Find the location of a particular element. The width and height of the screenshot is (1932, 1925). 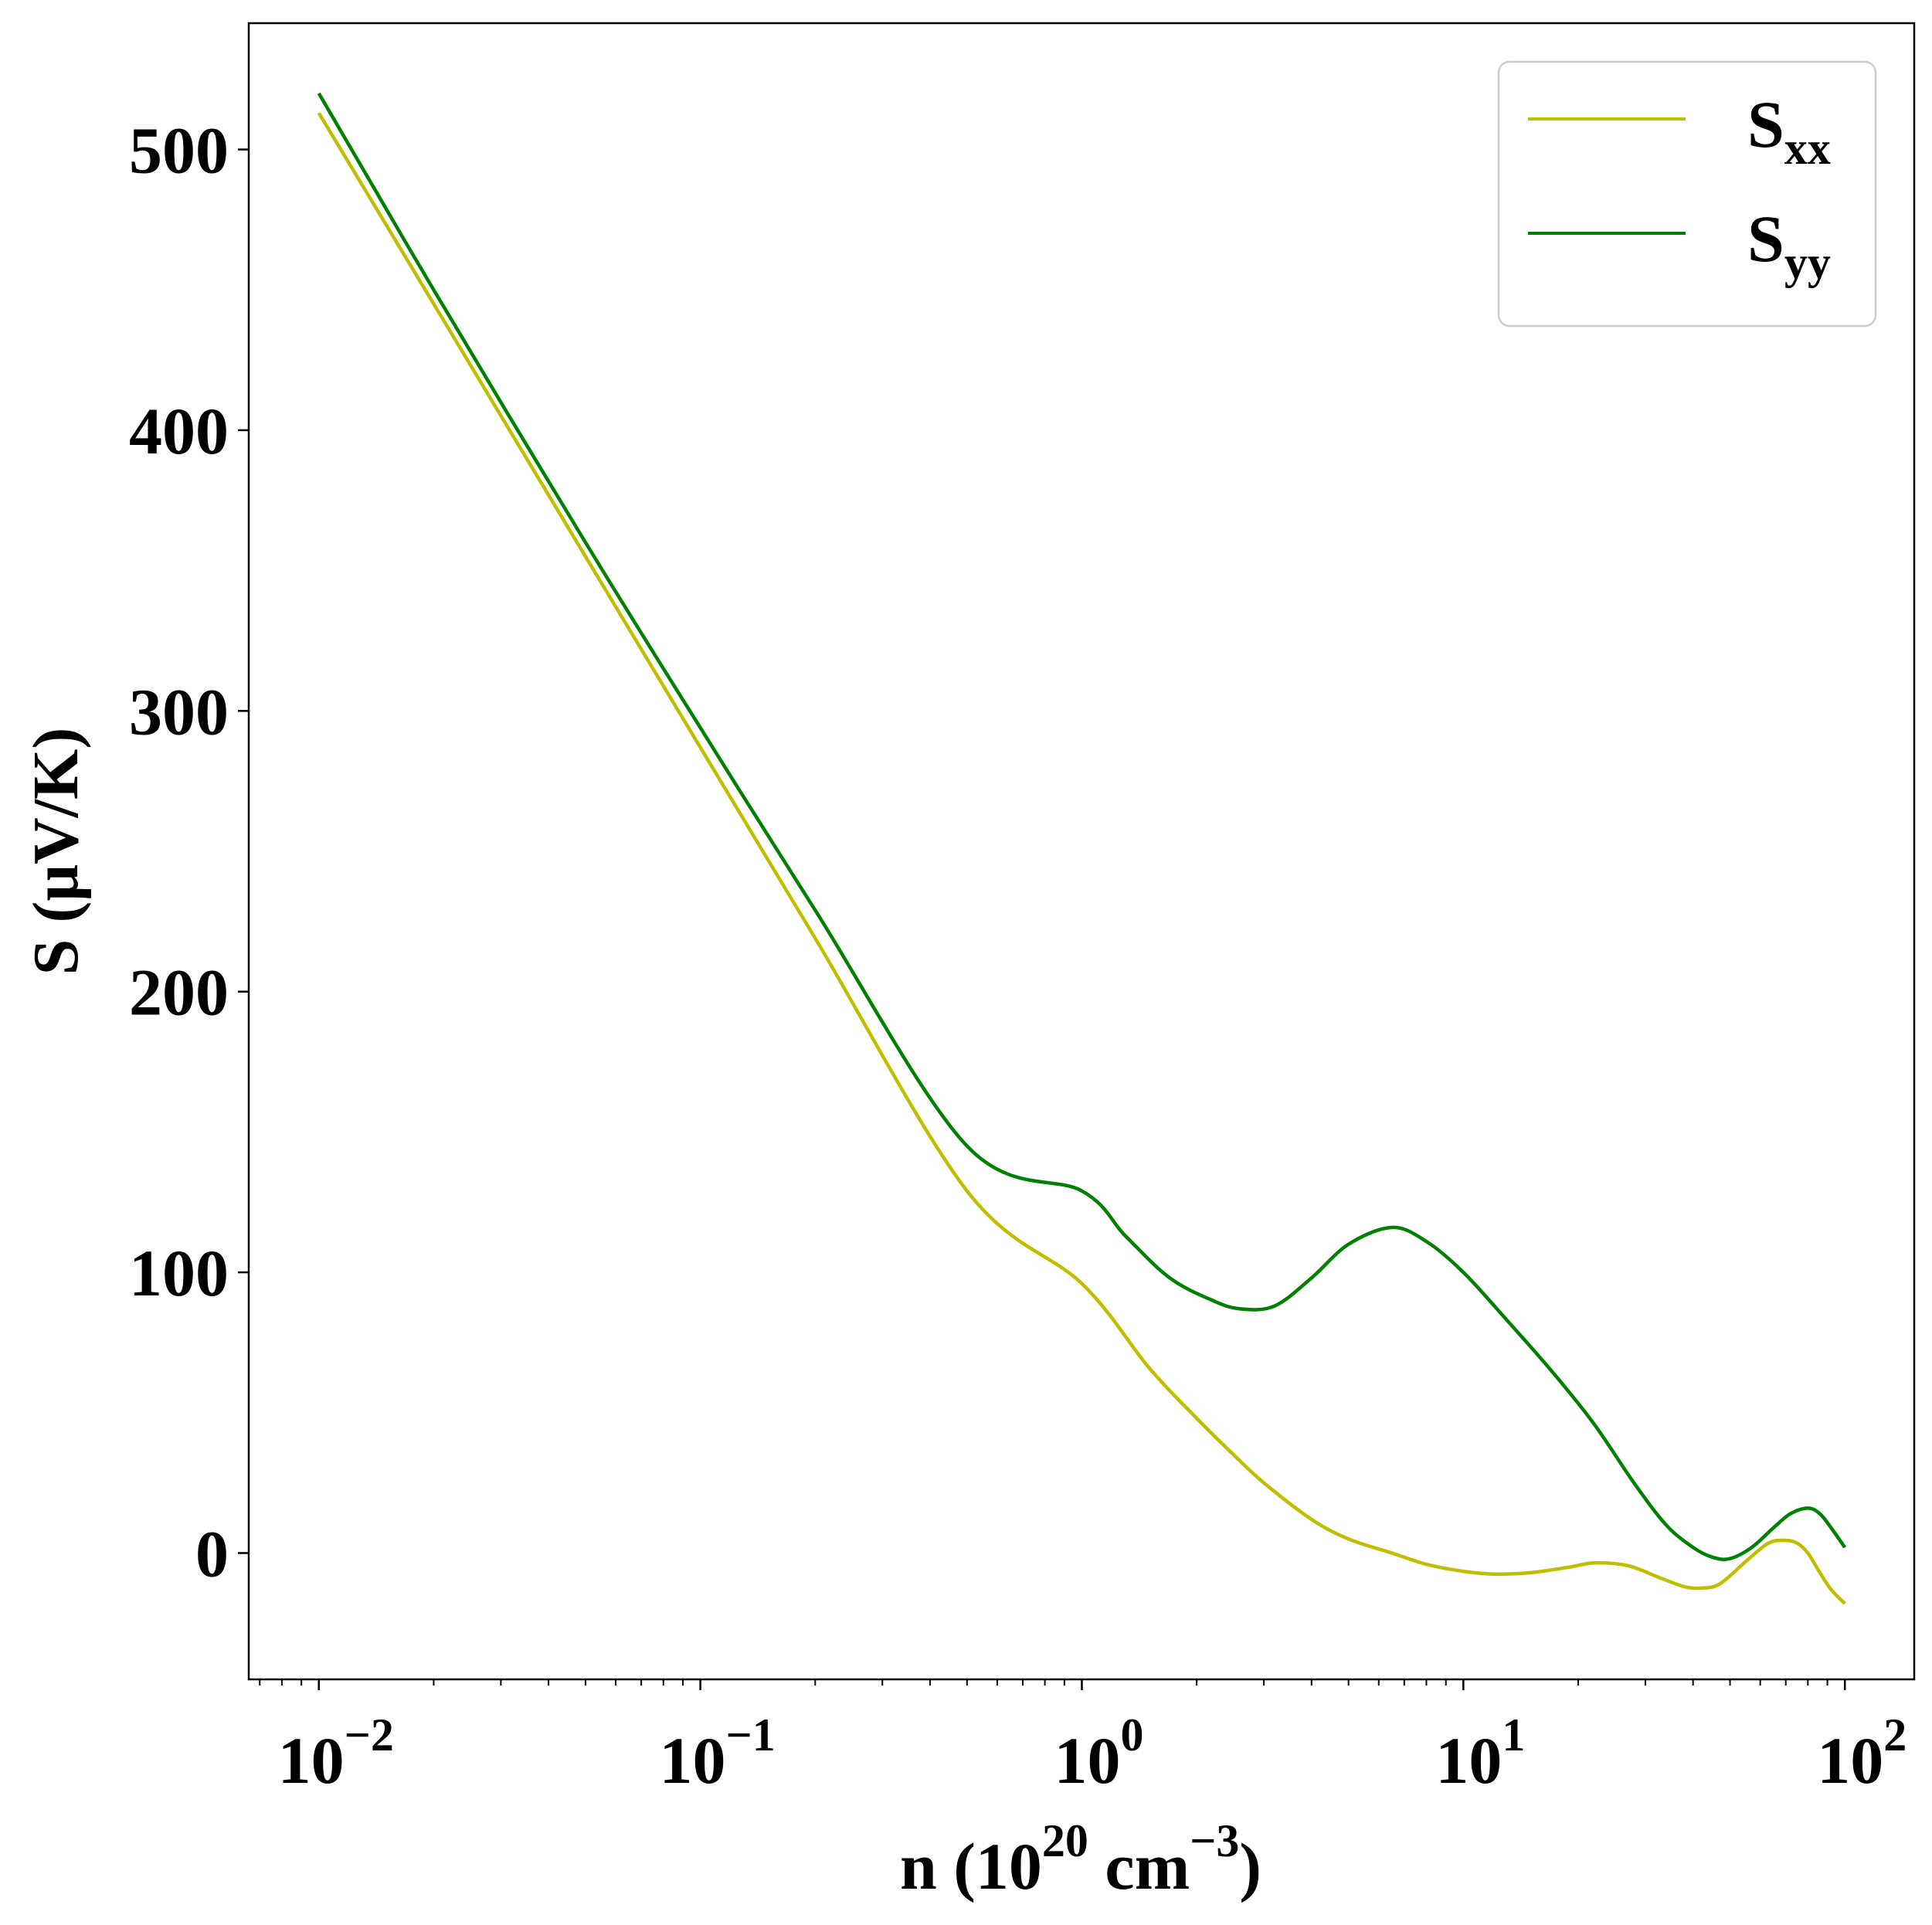

x-axis-label-middle: cm is located at coordinates (1139, 1866).